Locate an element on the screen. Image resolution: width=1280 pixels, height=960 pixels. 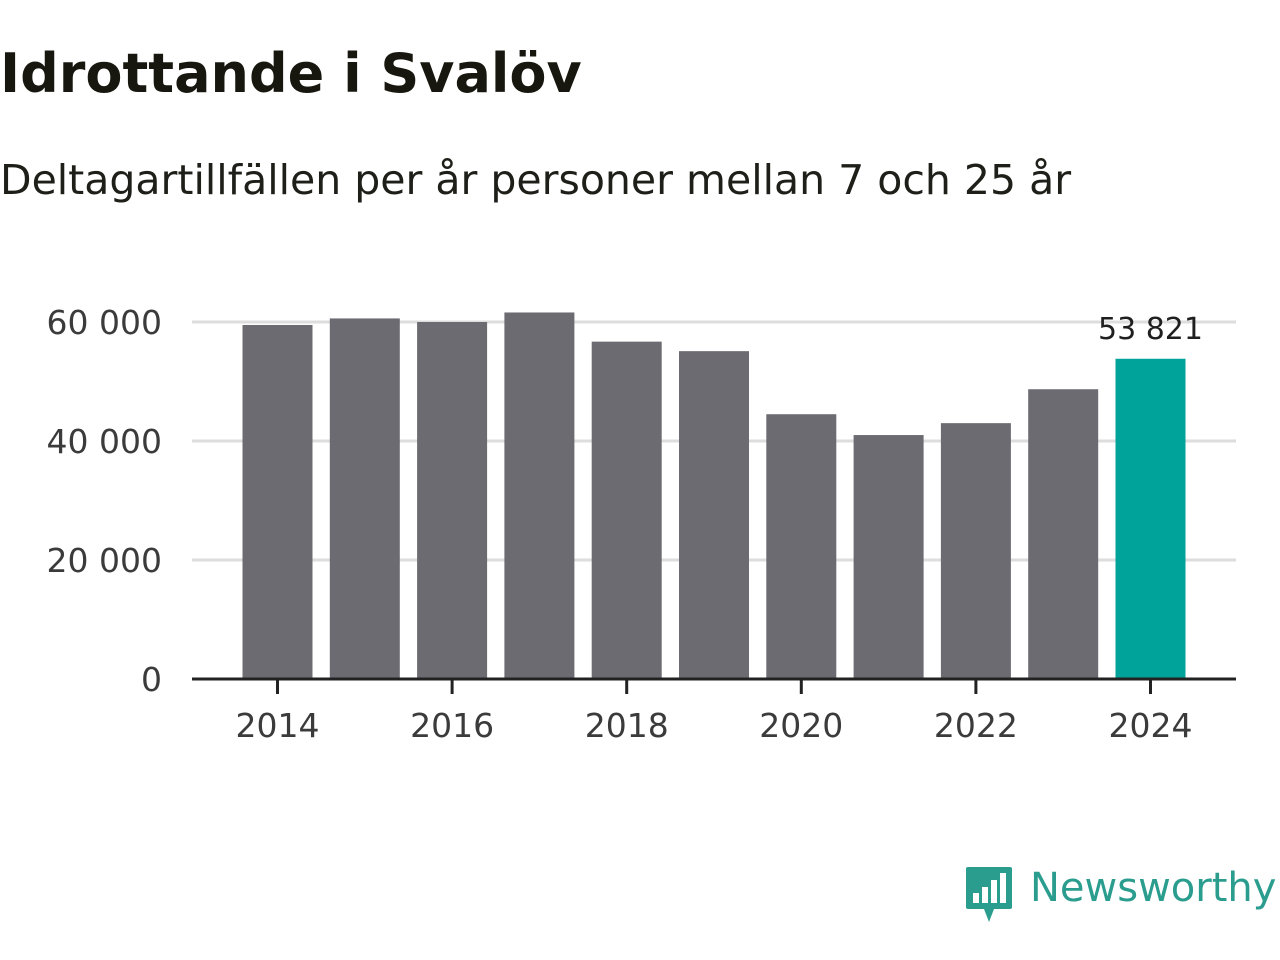
bar-2017 is located at coordinates (539, 495).